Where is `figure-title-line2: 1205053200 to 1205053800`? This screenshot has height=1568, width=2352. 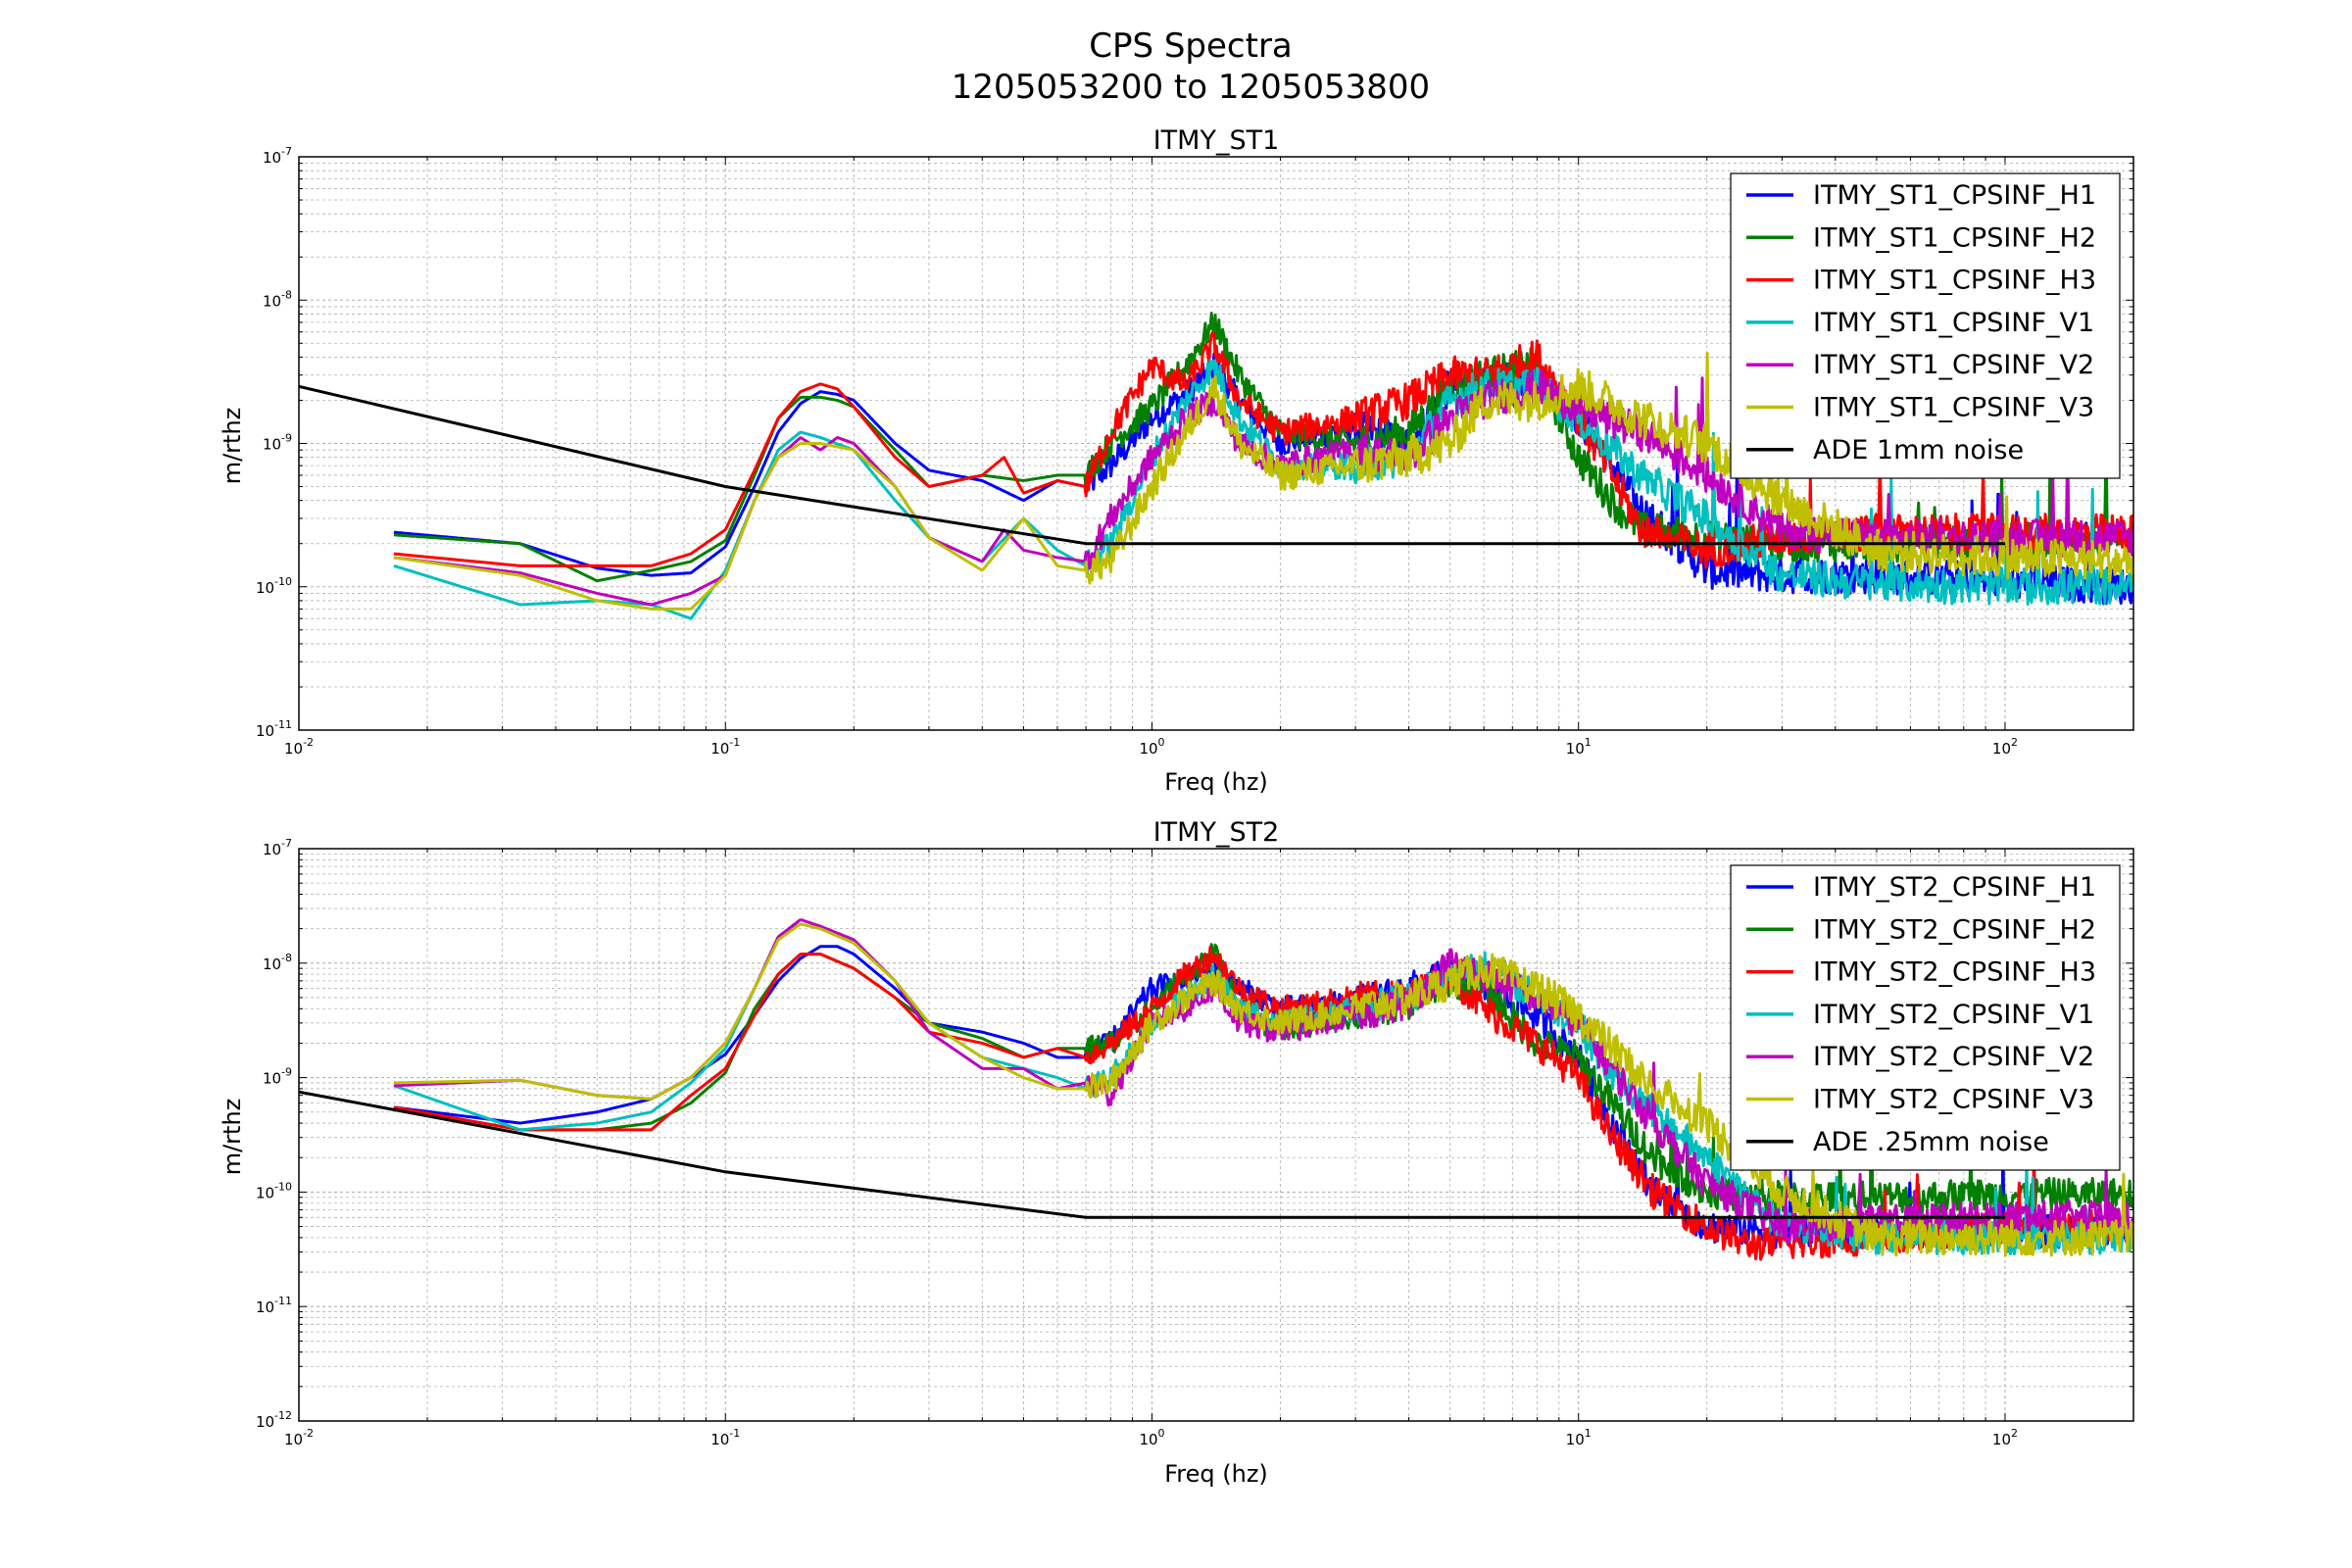
figure-title-line2: 1205053200 to 1205053800 is located at coordinates (1191, 87).